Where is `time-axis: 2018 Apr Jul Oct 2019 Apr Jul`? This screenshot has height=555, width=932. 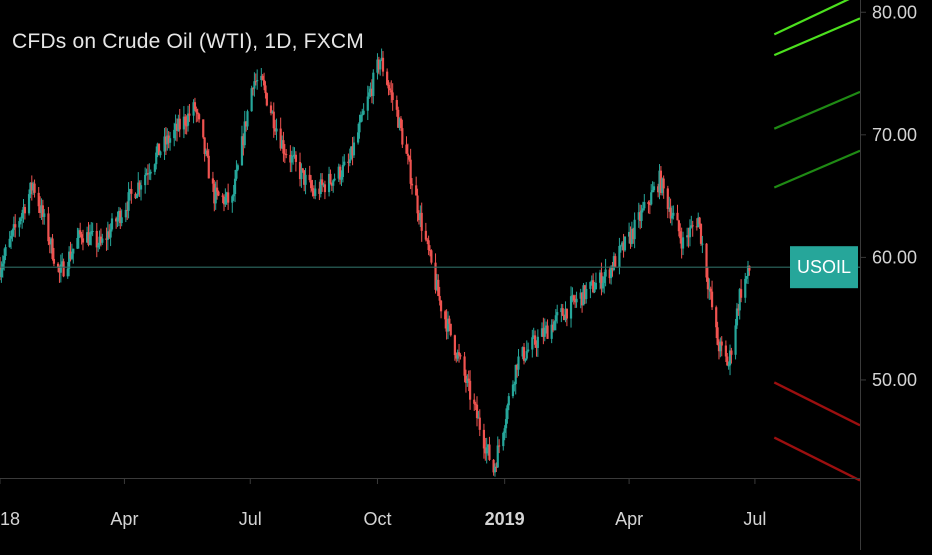 time-axis: 2018 Apr Jul Oct 2019 Apr Jul is located at coordinates (383, 503).